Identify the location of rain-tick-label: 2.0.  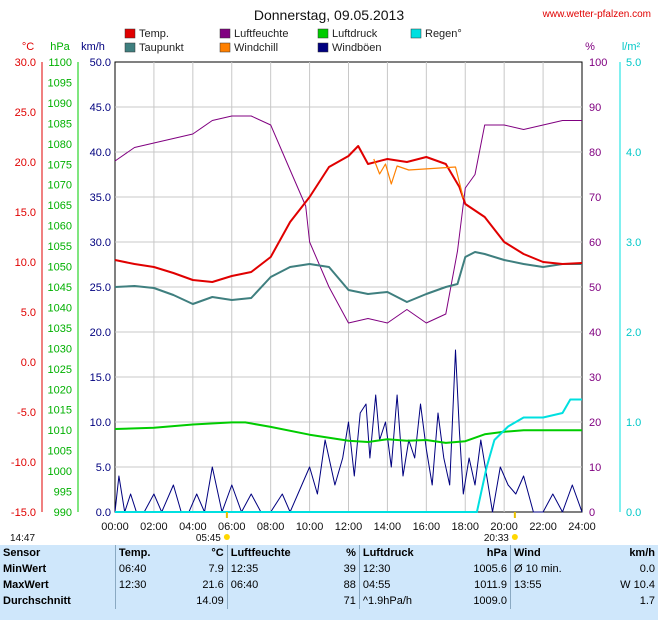
(633, 333).